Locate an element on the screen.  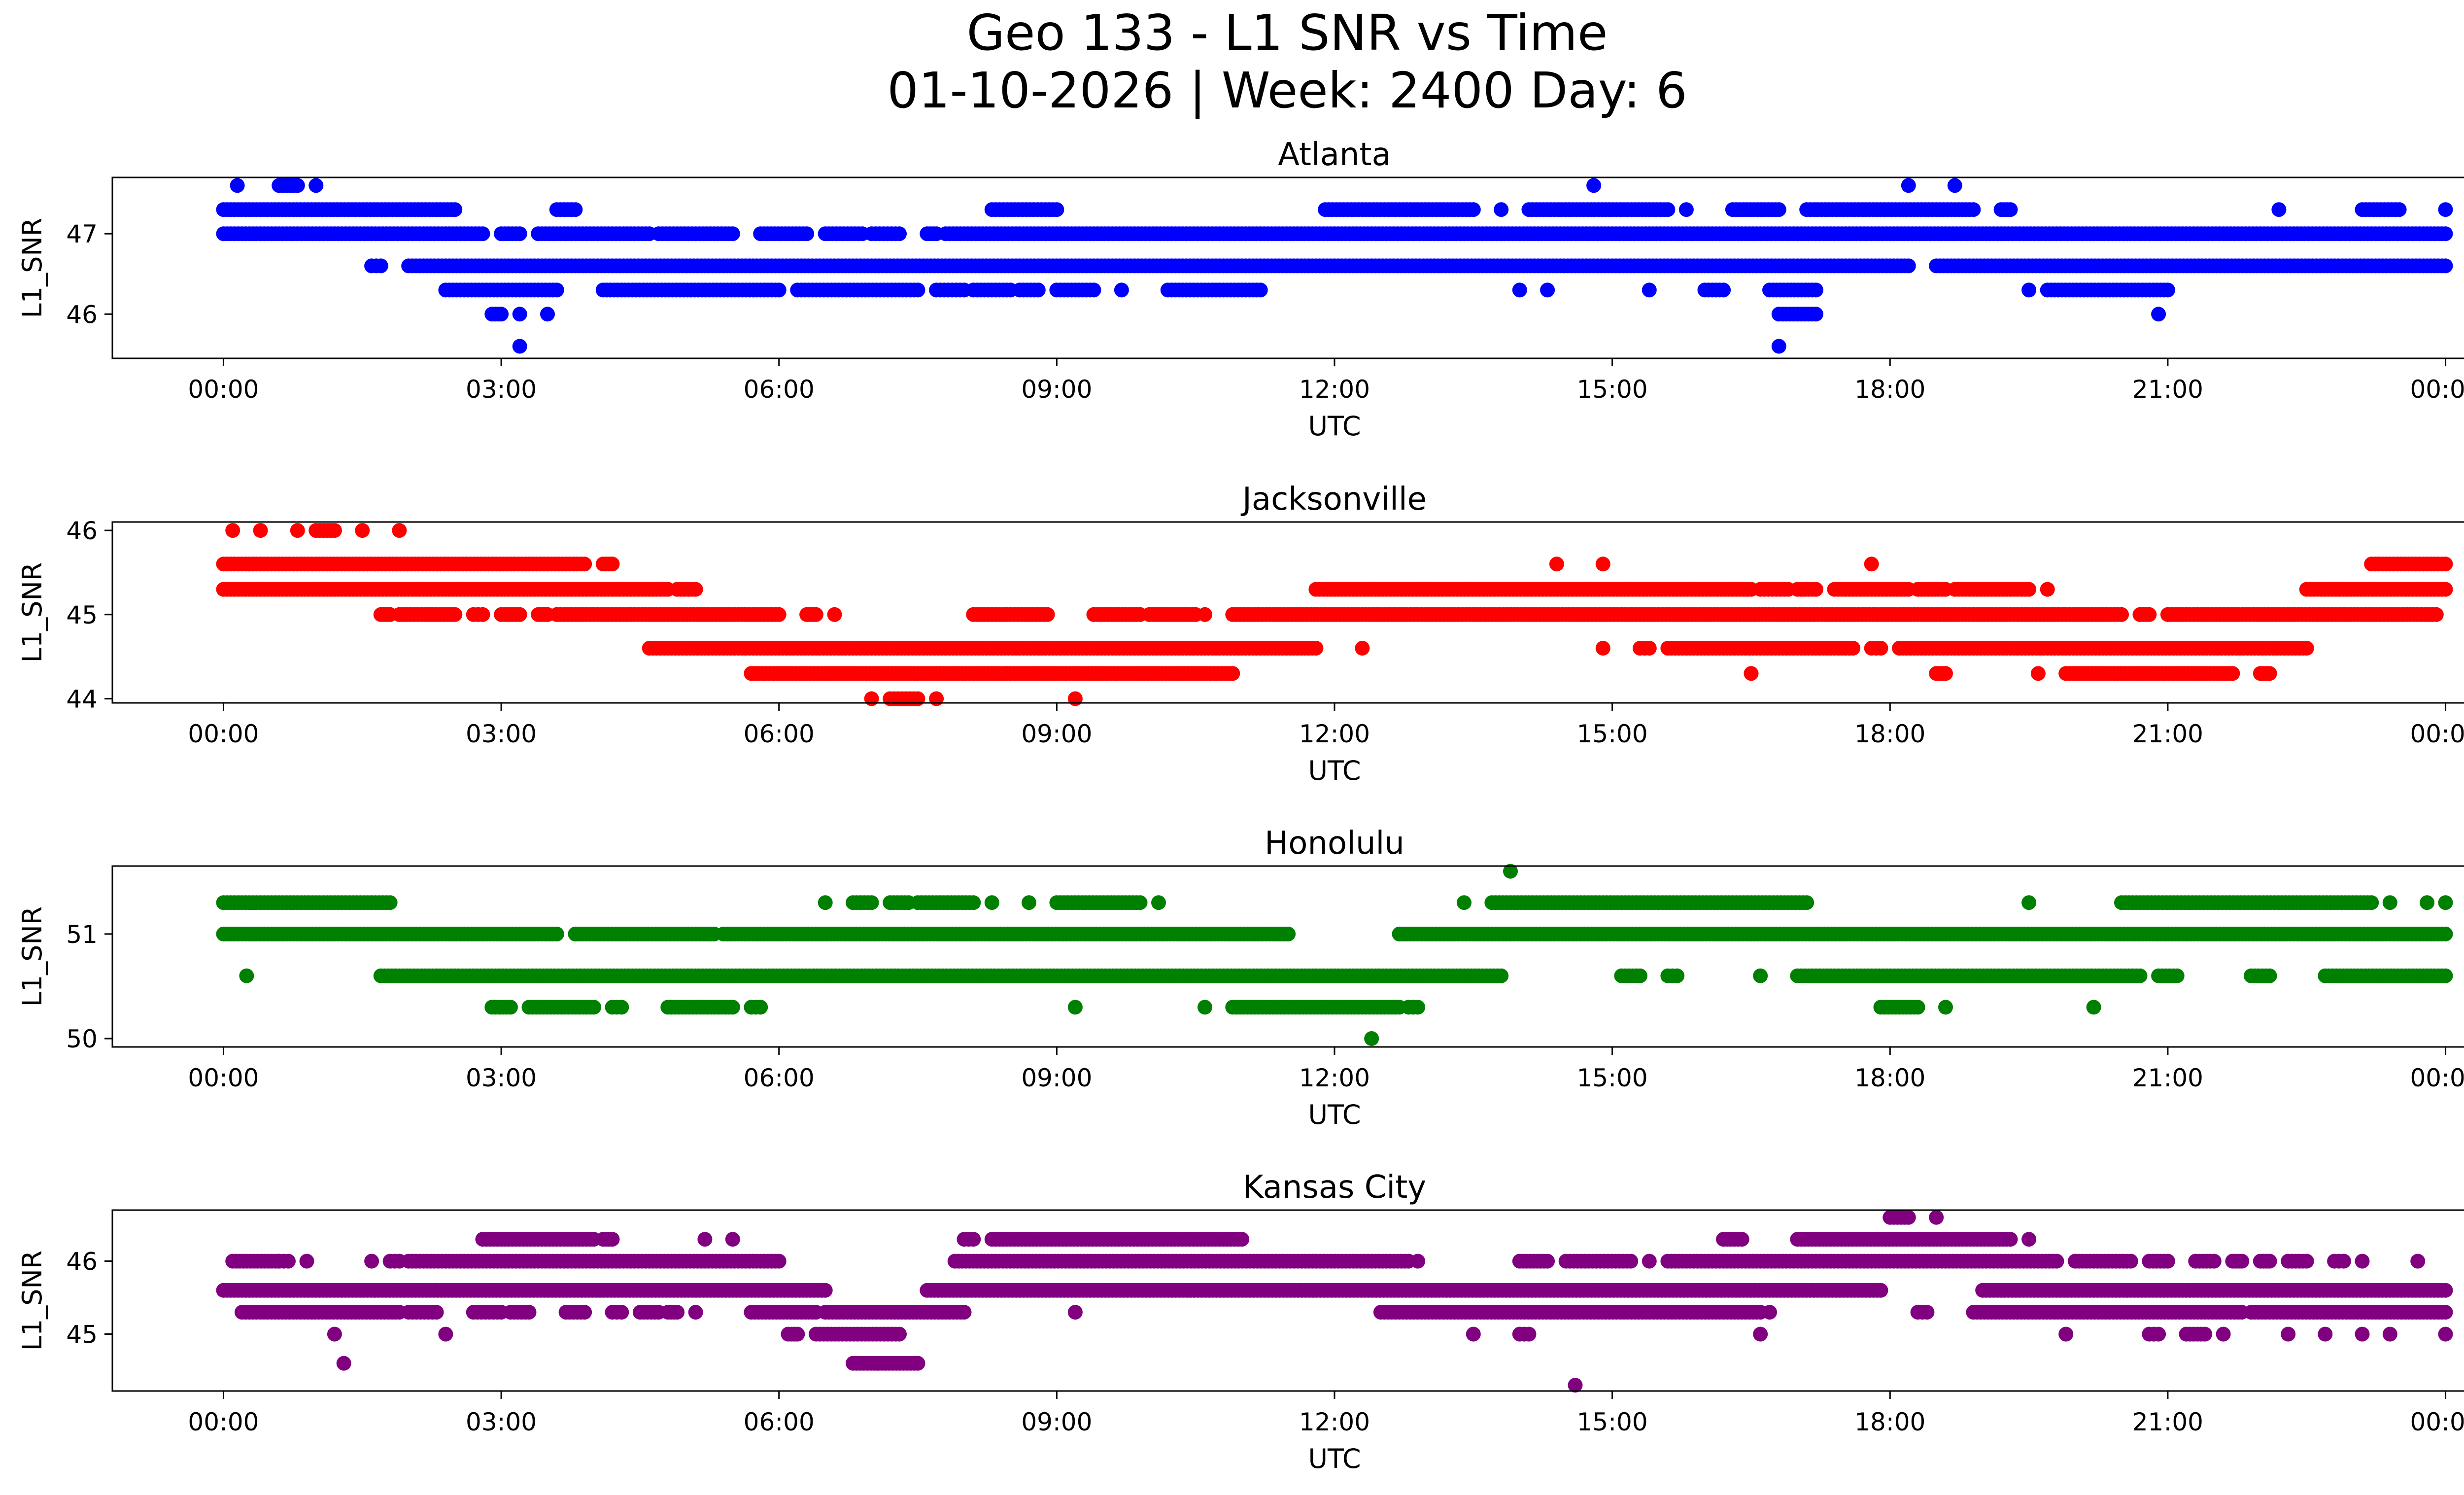
panel-honolulu-x-axis-label: UTC is located at coordinates (1334, 1114).